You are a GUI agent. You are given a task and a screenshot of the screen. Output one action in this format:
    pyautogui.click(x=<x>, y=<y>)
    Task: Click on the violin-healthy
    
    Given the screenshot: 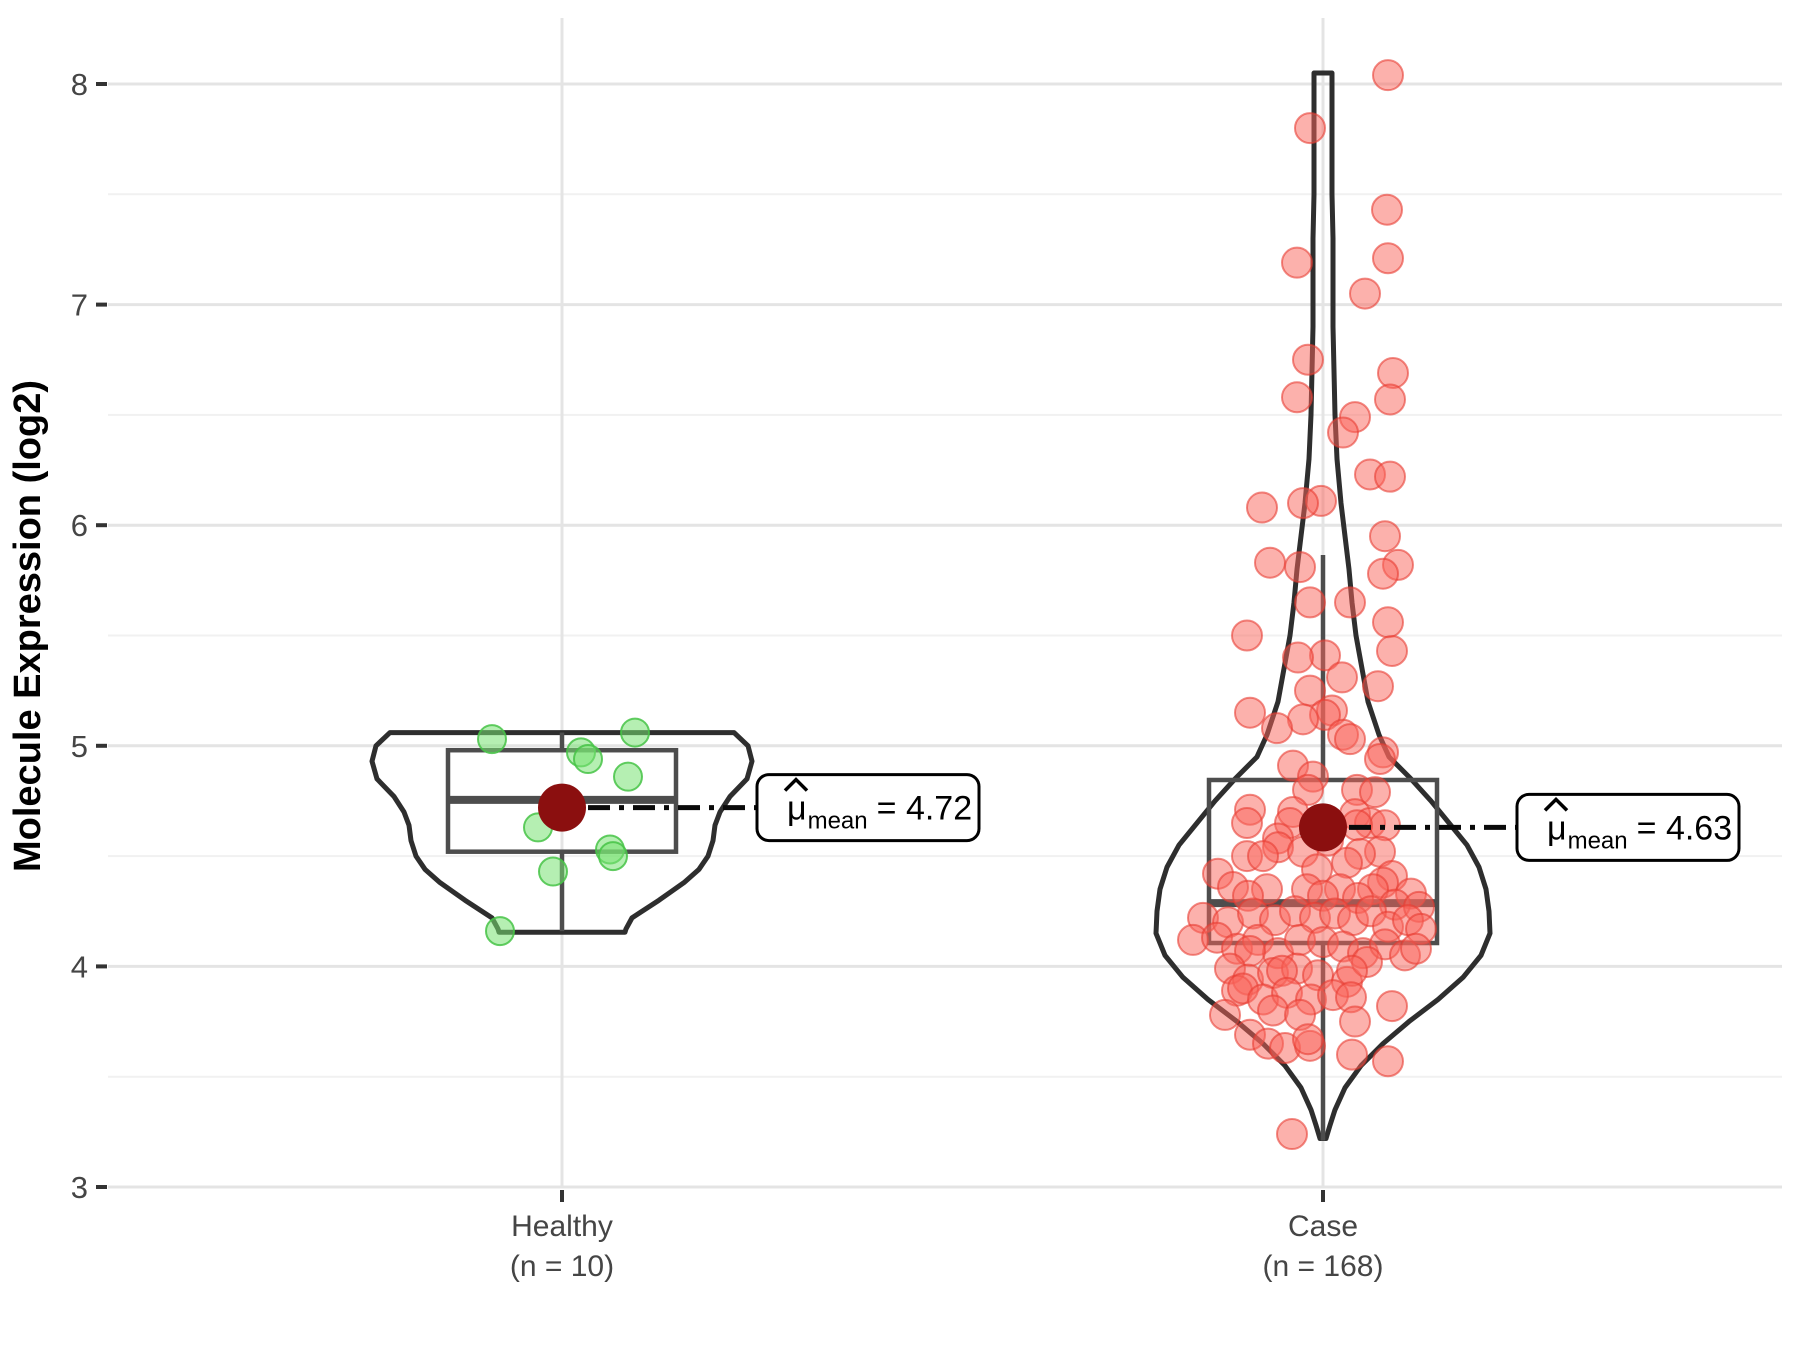 What is the action you would take?
    pyautogui.click(x=562, y=832)
    